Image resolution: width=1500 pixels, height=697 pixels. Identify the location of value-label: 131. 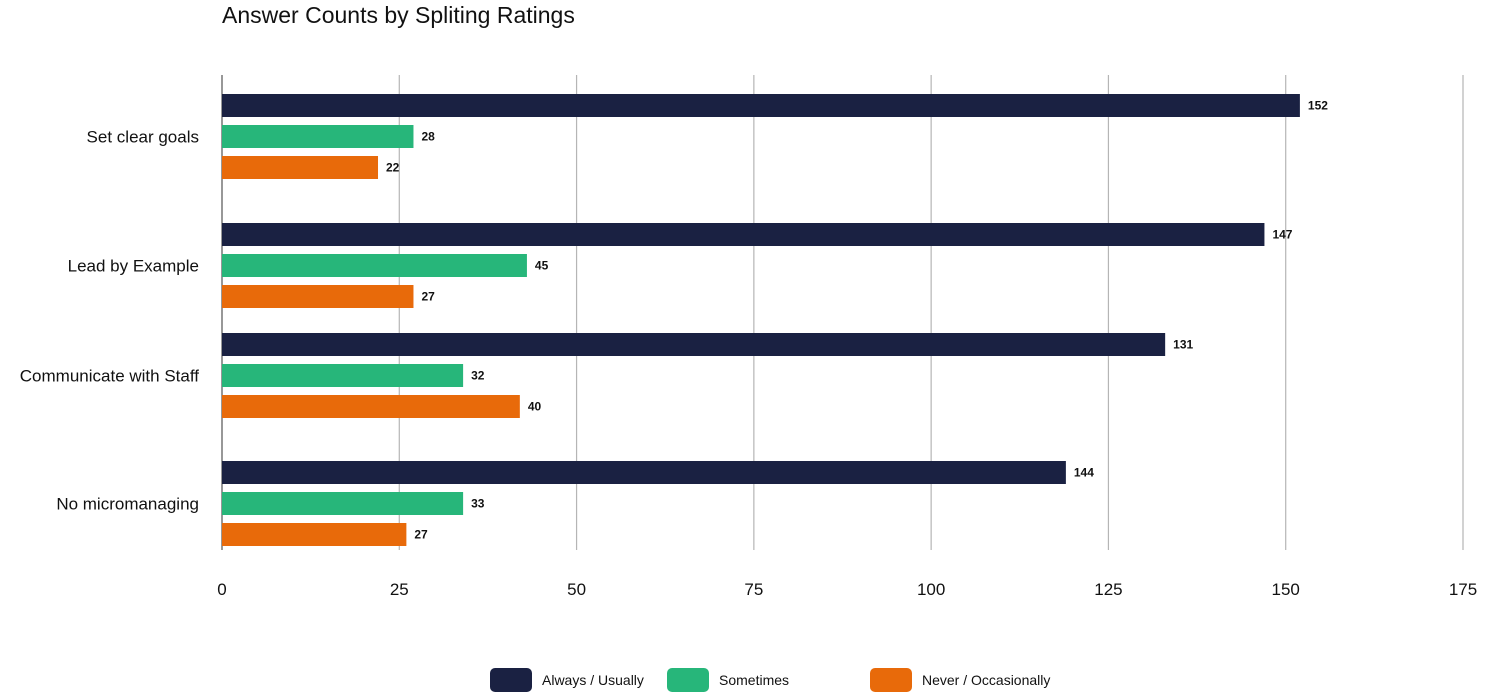
(1183, 345).